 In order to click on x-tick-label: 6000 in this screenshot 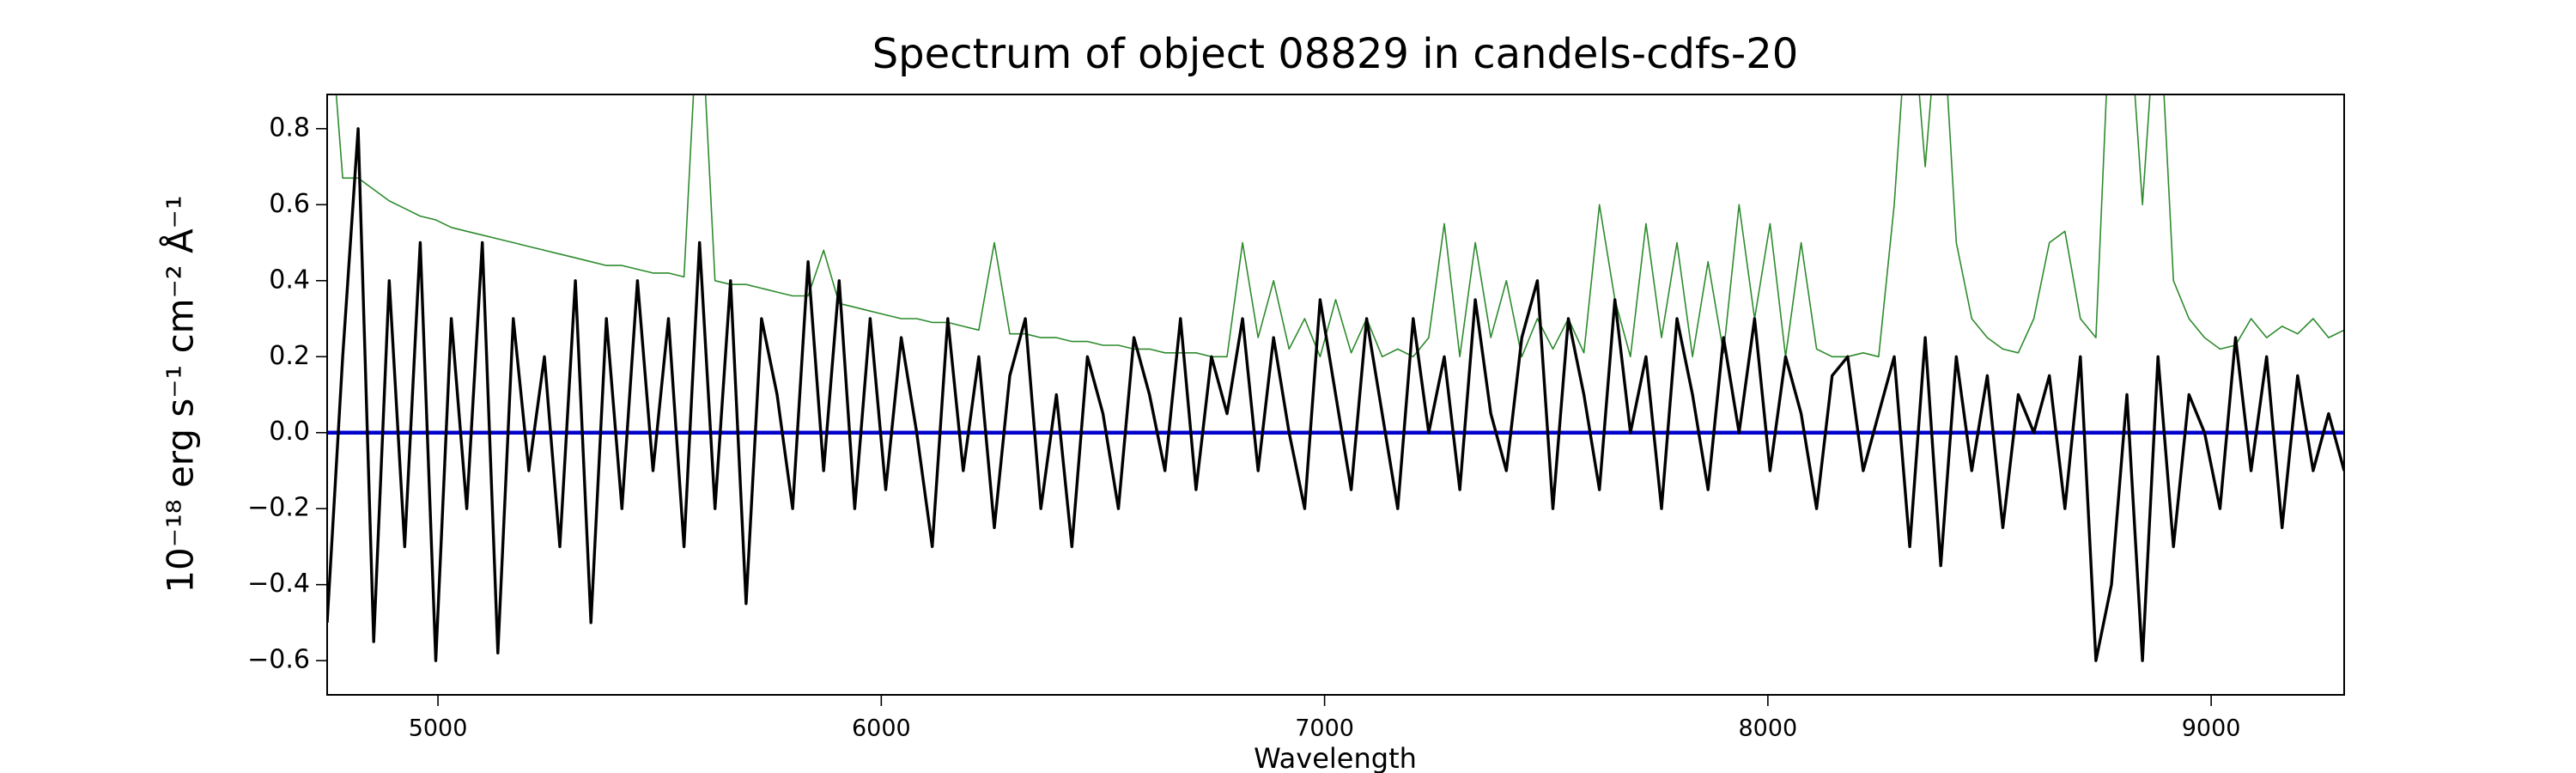, I will do `click(881, 728)`.